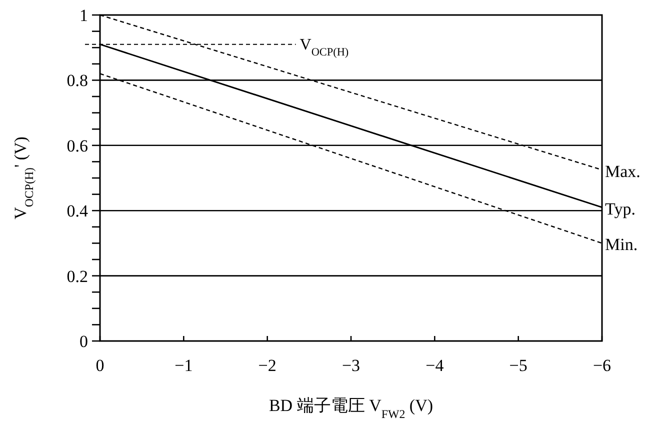 The image size is (665, 423). Describe the element at coordinates (84, 341) in the screenshot. I see `y-tick-label: 0` at that location.